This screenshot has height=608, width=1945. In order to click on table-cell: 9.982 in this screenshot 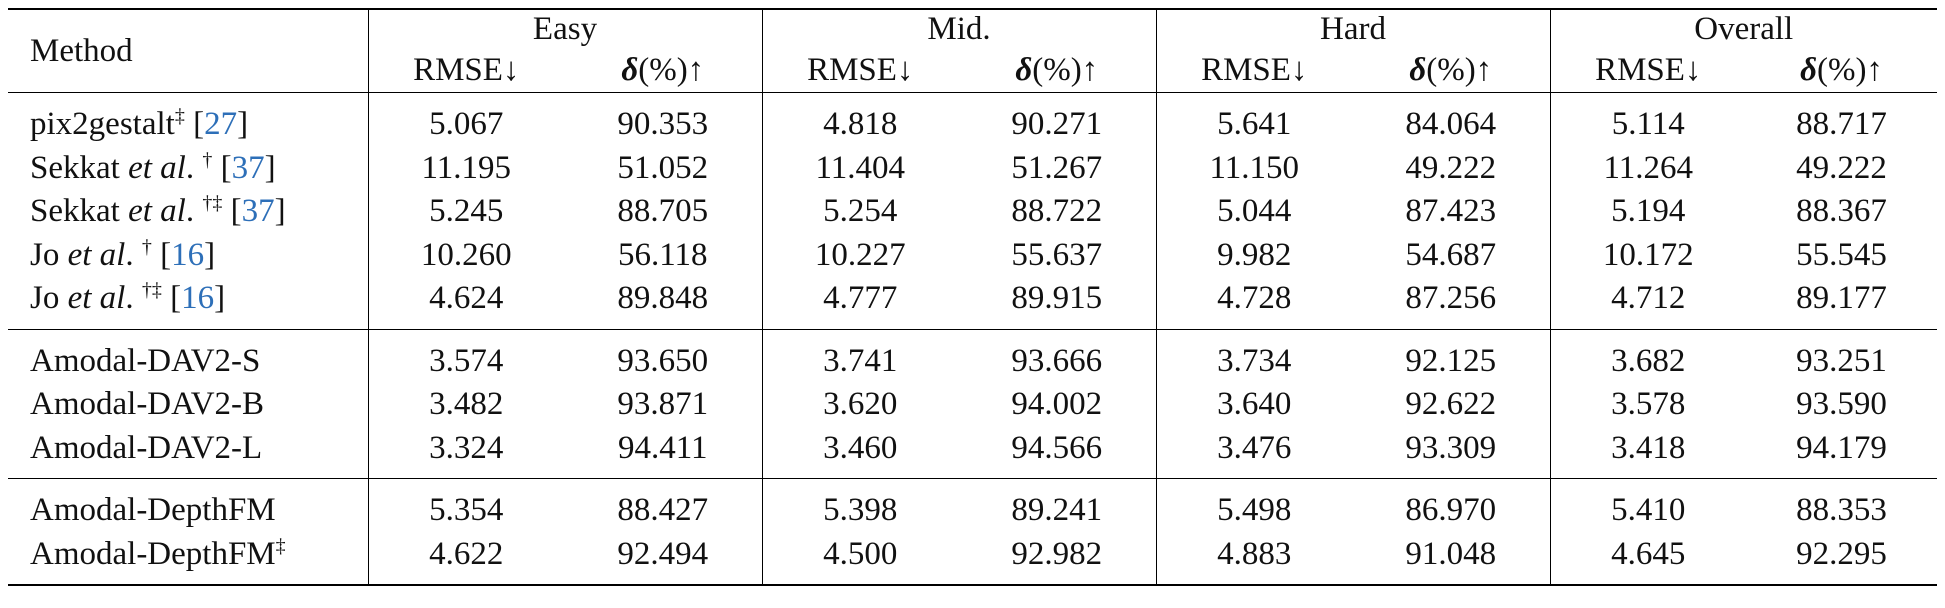, I will do `click(1253, 255)`.